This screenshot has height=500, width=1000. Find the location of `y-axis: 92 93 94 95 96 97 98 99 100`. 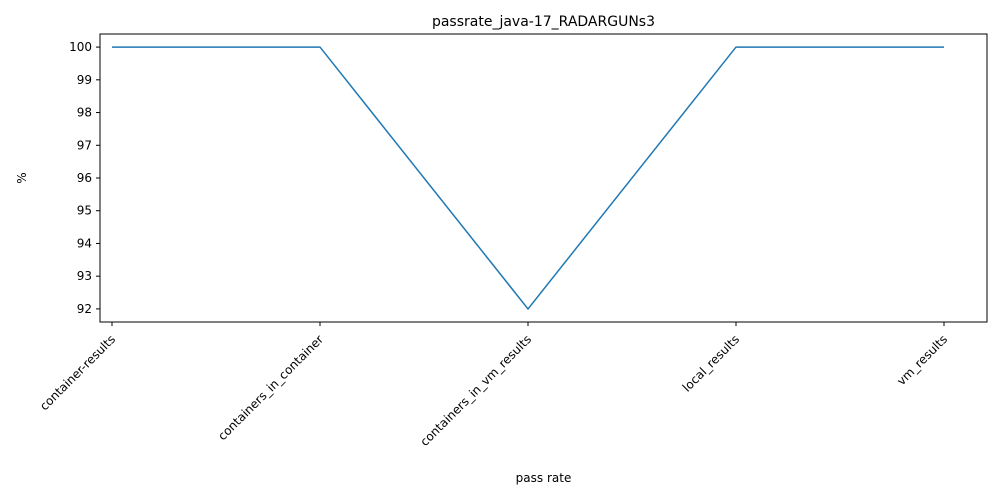

y-axis: 92 93 94 95 96 97 98 99 100 is located at coordinates (84, 178).